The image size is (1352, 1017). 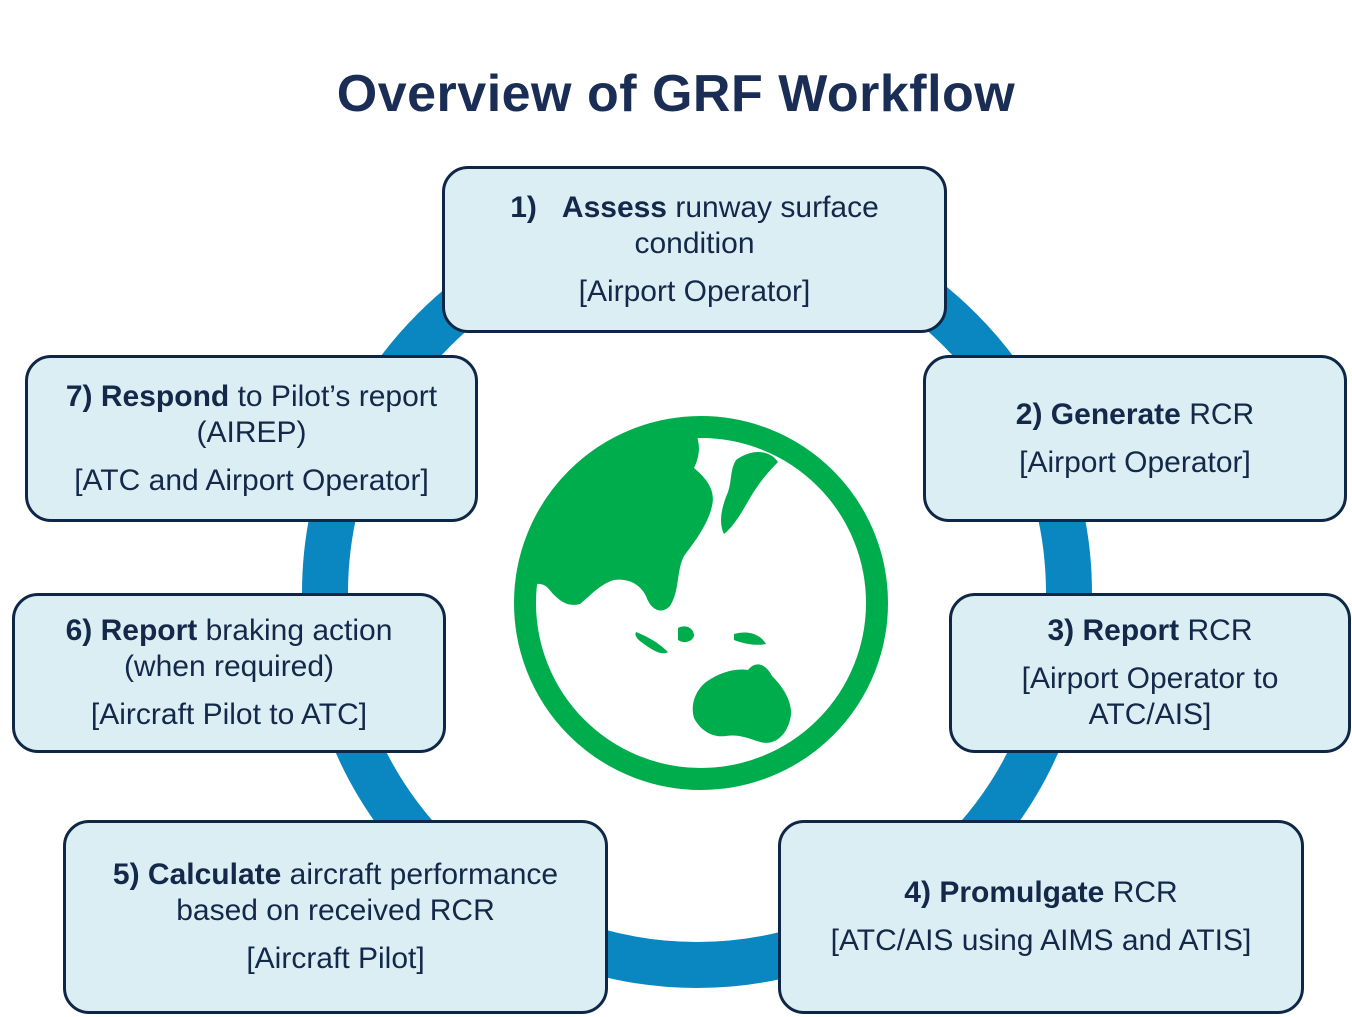 What do you see at coordinates (619, 517) in the screenshot?
I see `asia-landmass` at bounding box center [619, 517].